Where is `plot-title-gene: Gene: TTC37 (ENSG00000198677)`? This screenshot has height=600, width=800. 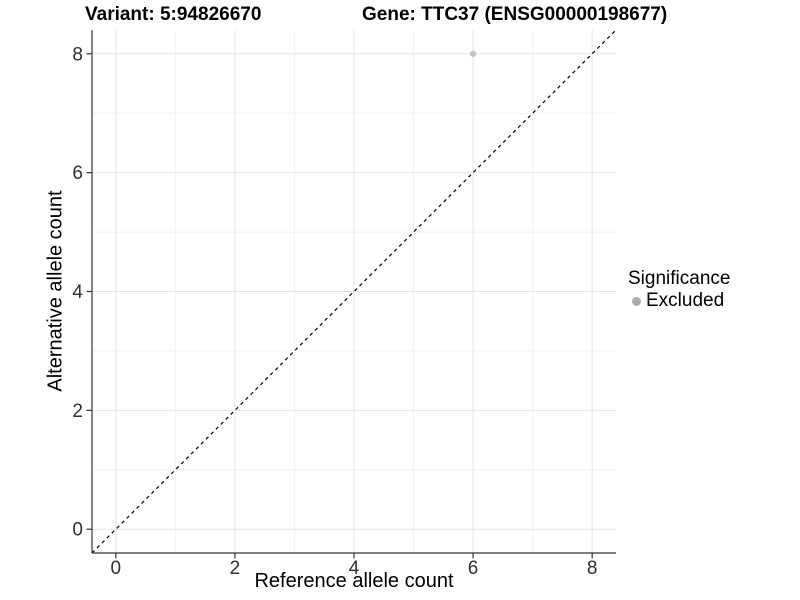 plot-title-gene: Gene: TTC37 (ENSG00000198677) is located at coordinates (515, 14).